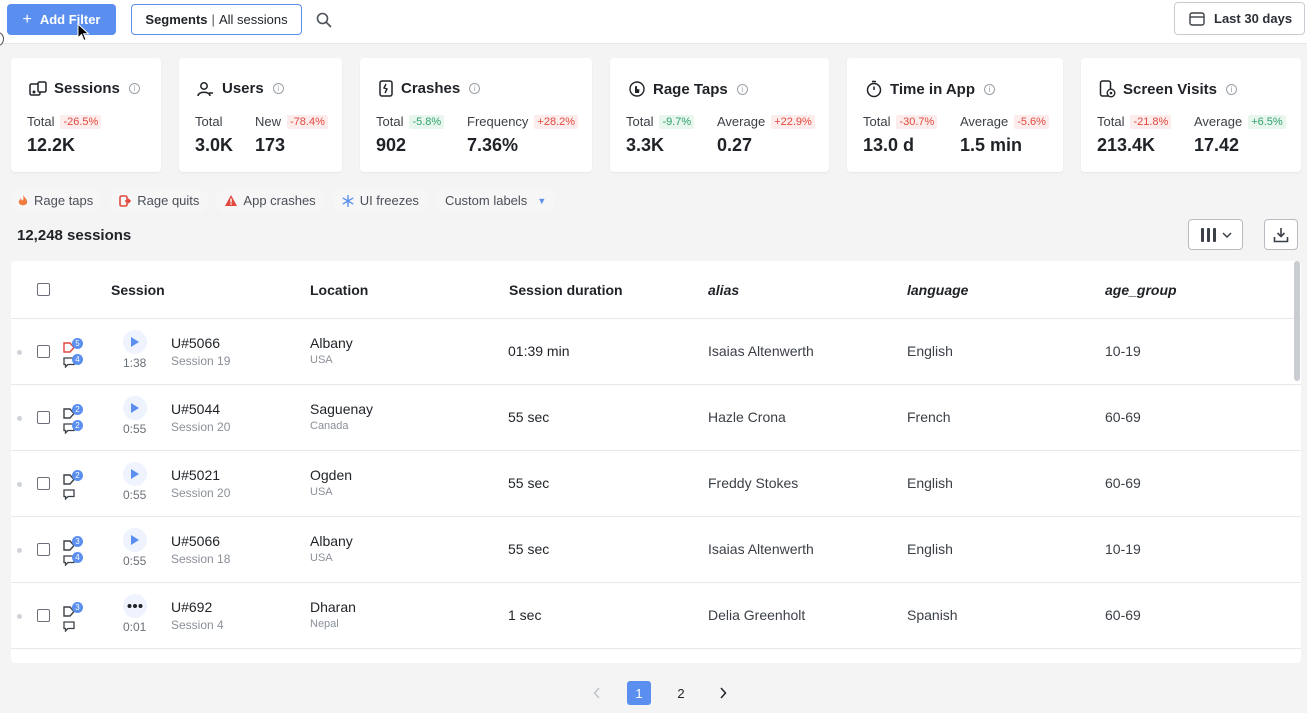  What do you see at coordinates (2, 39) in the screenshot?
I see `scroll-indicator` at bounding box center [2, 39].